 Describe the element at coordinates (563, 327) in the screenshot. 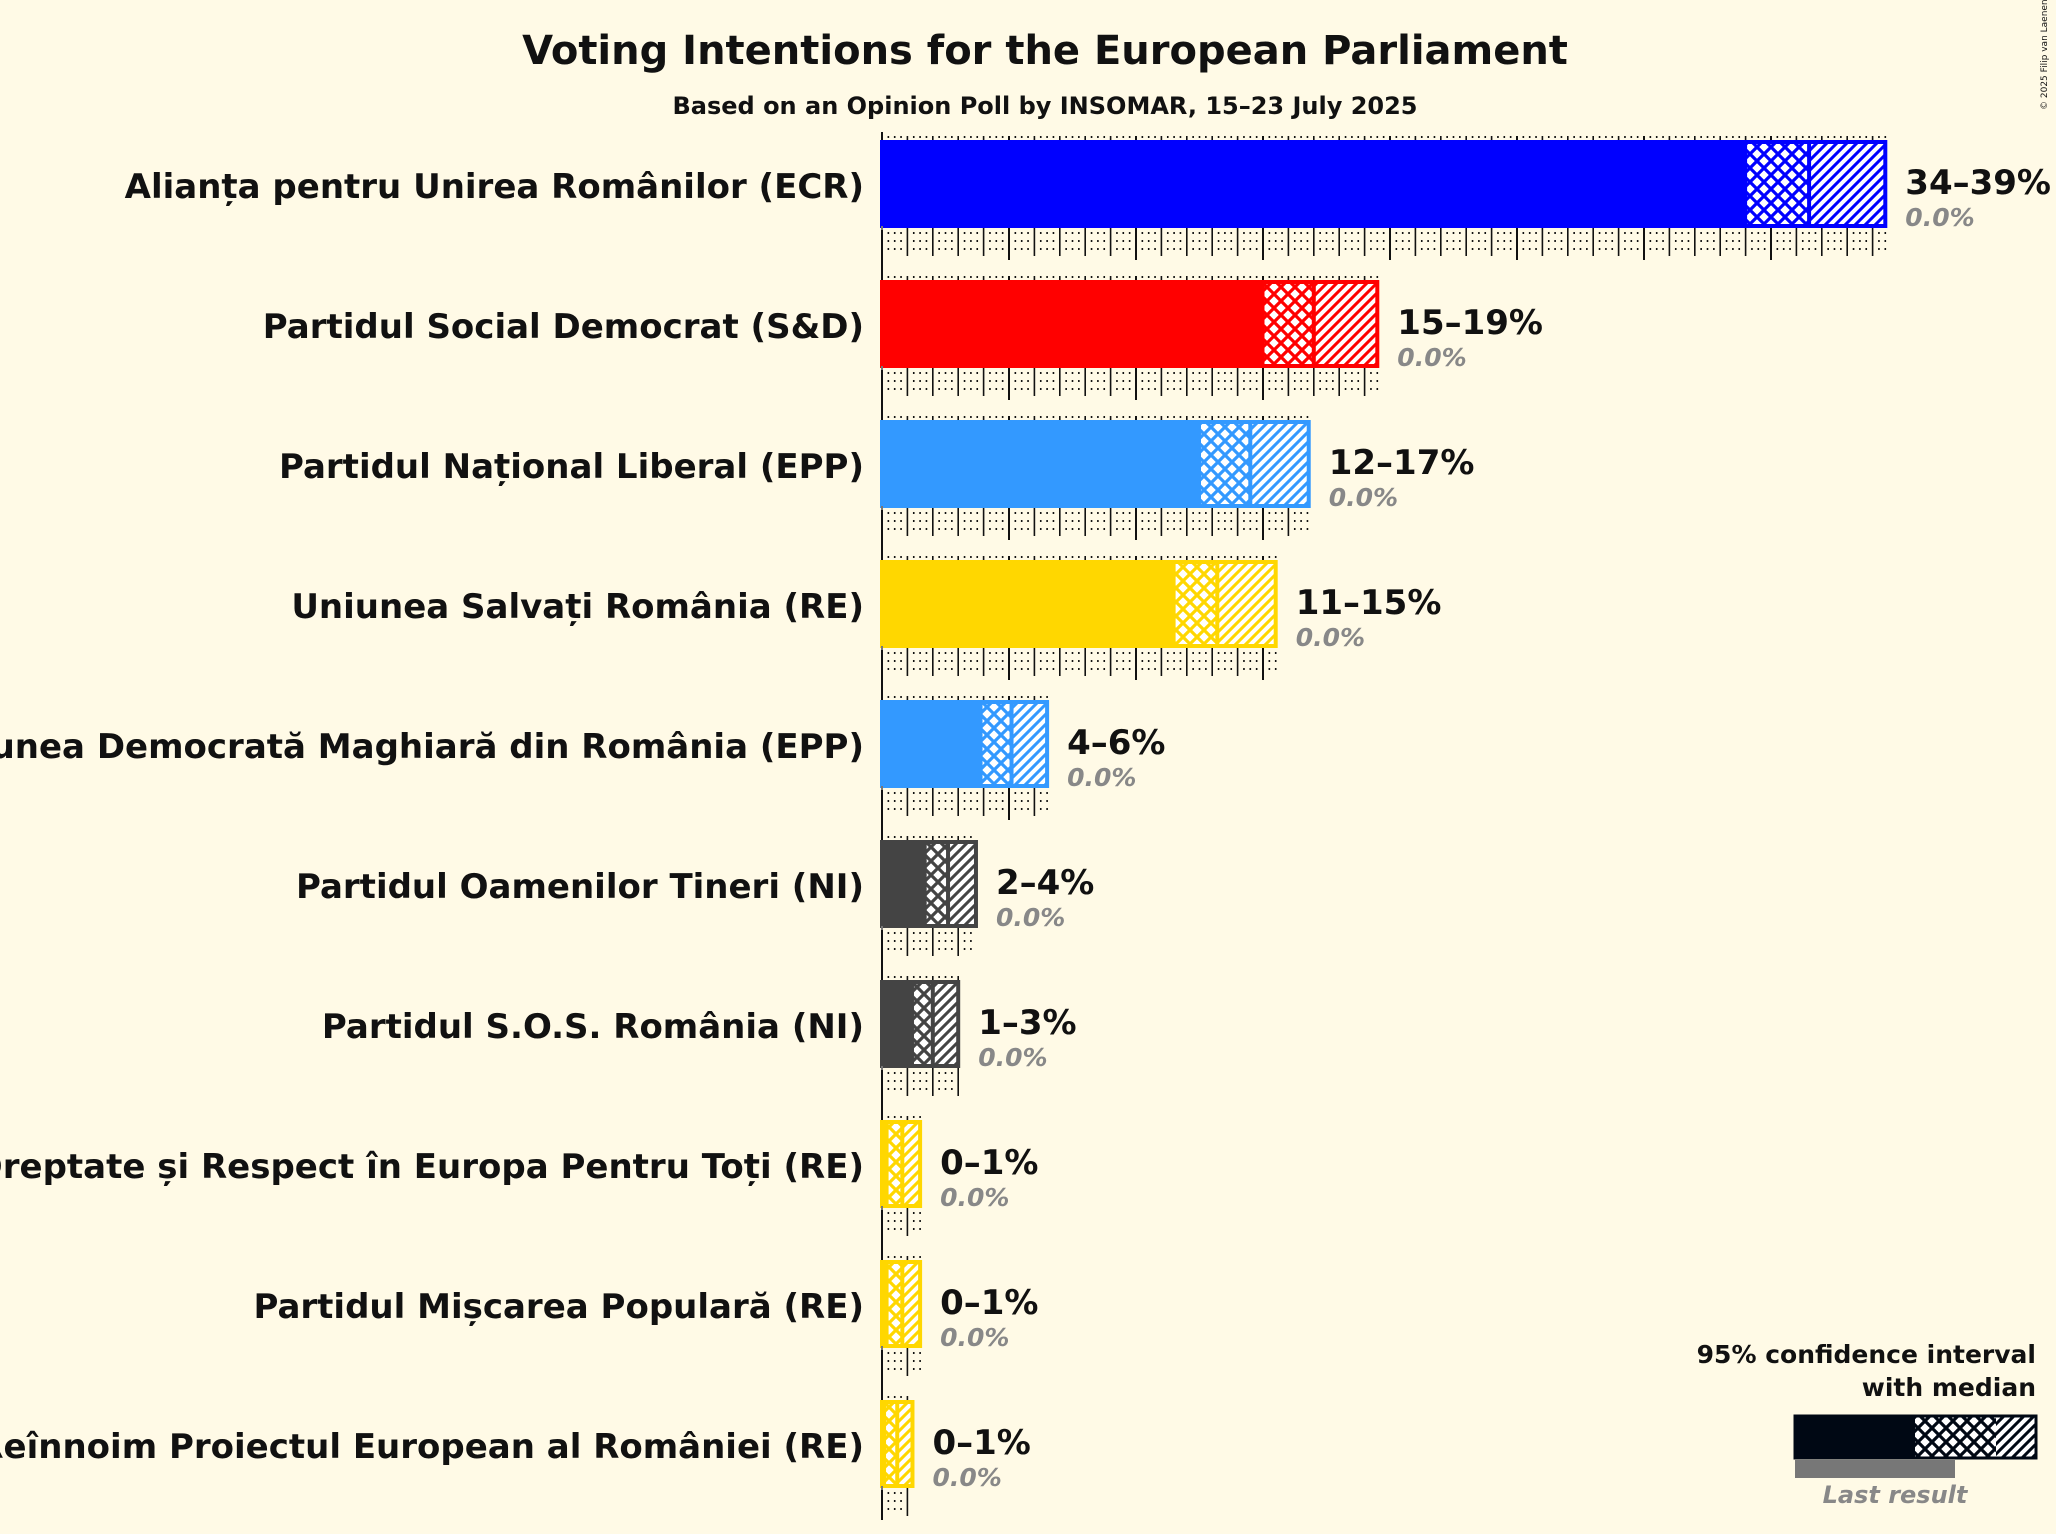

I see `party-label: Partidul Social Democrat (S&D)` at that location.